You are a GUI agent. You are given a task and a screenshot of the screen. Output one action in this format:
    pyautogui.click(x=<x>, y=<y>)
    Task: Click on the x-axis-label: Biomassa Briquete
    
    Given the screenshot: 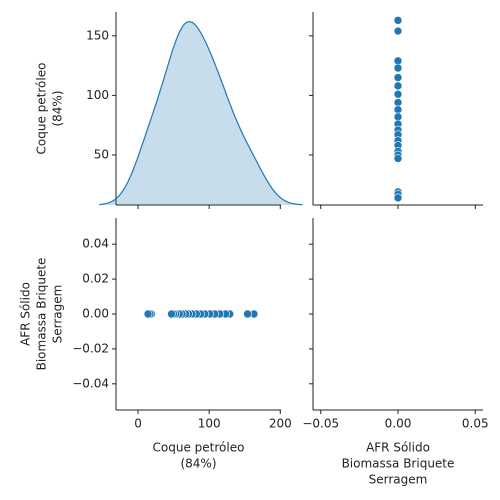 What is the action you would take?
    pyautogui.click(x=398, y=464)
    